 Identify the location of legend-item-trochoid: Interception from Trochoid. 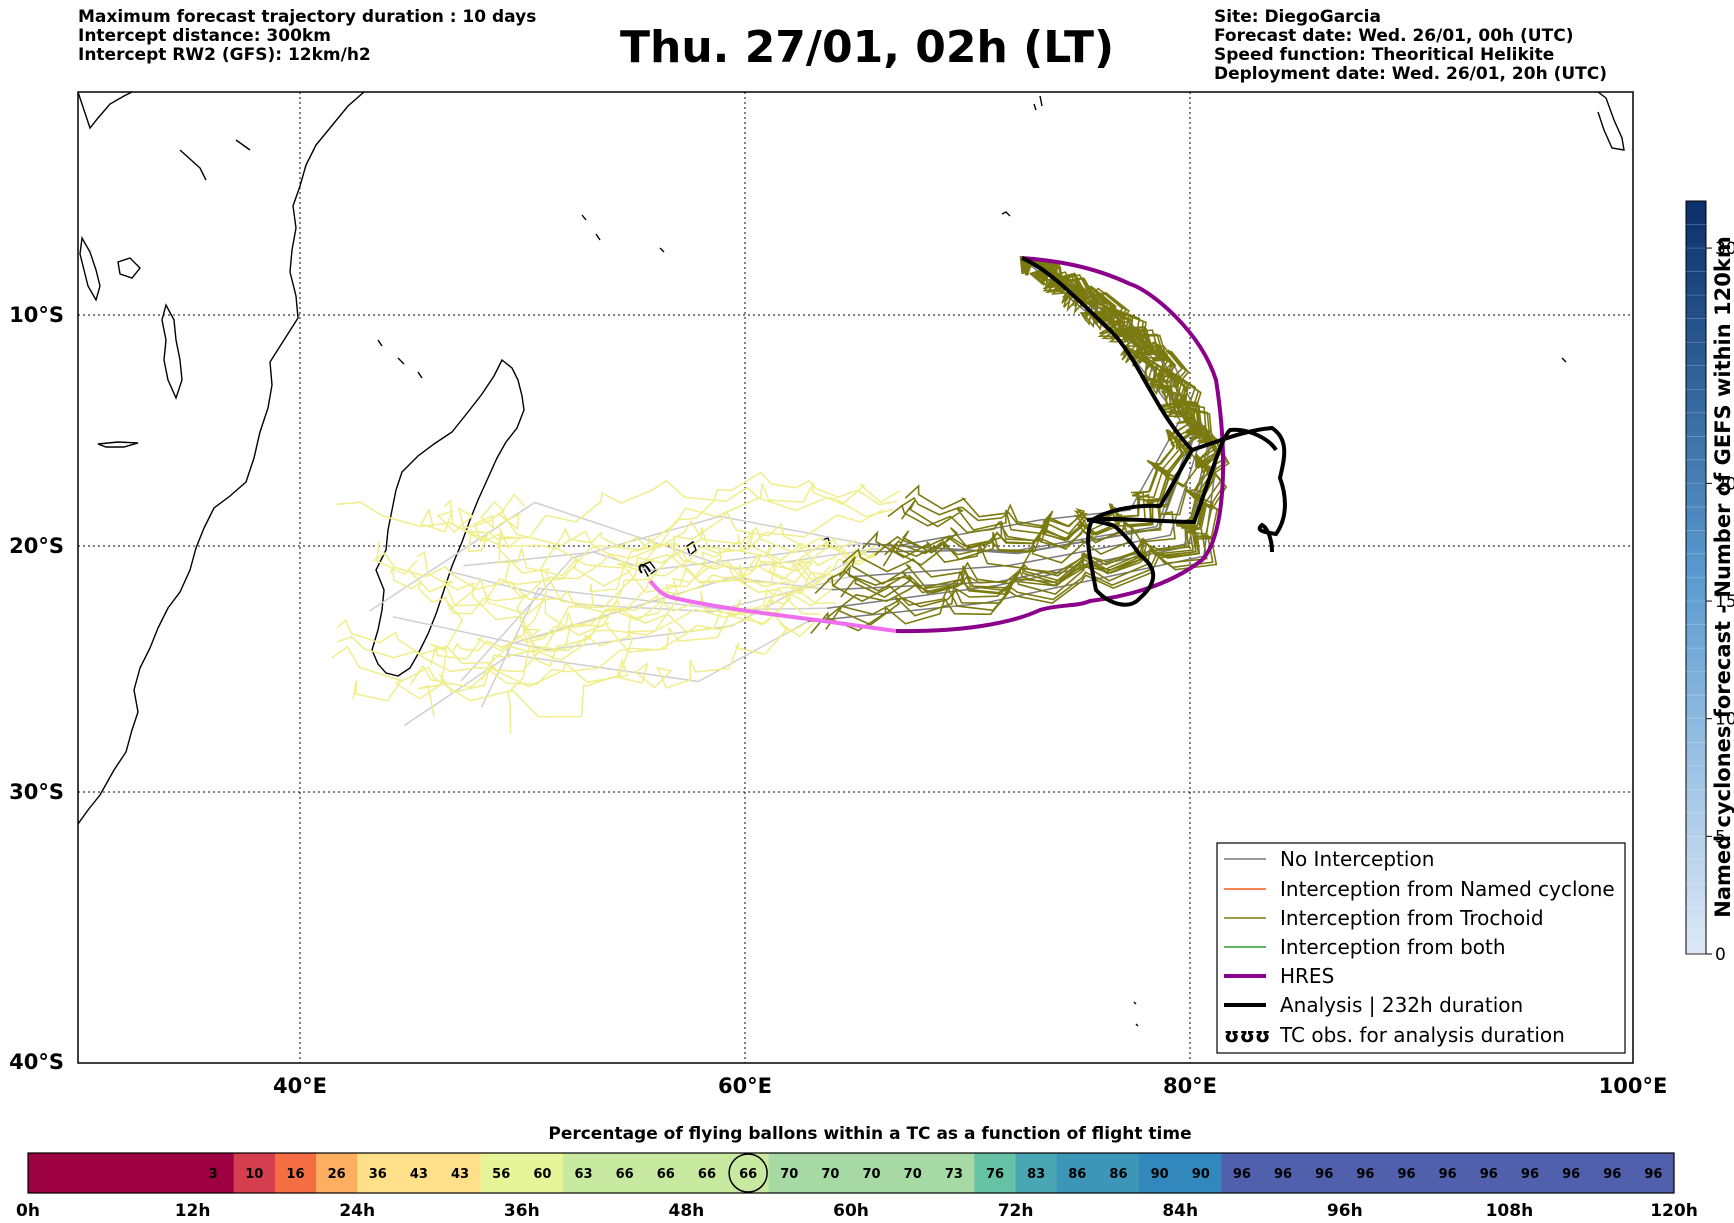
(1384, 918).